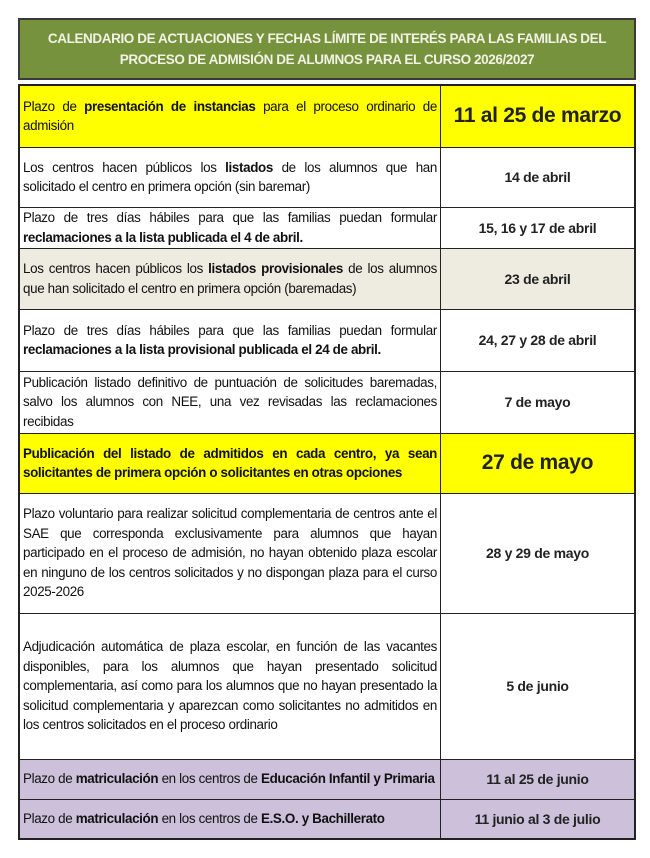  I want to click on text: para el proceso ordinario de admisión, so click(230, 116).